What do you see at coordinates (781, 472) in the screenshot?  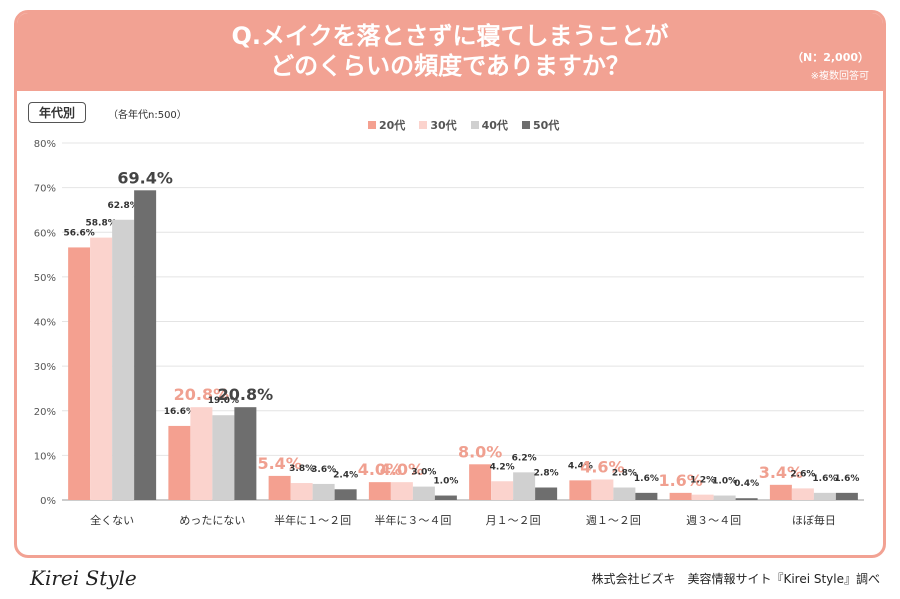 I see `data-label-7-0: 3.4%` at bounding box center [781, 472].